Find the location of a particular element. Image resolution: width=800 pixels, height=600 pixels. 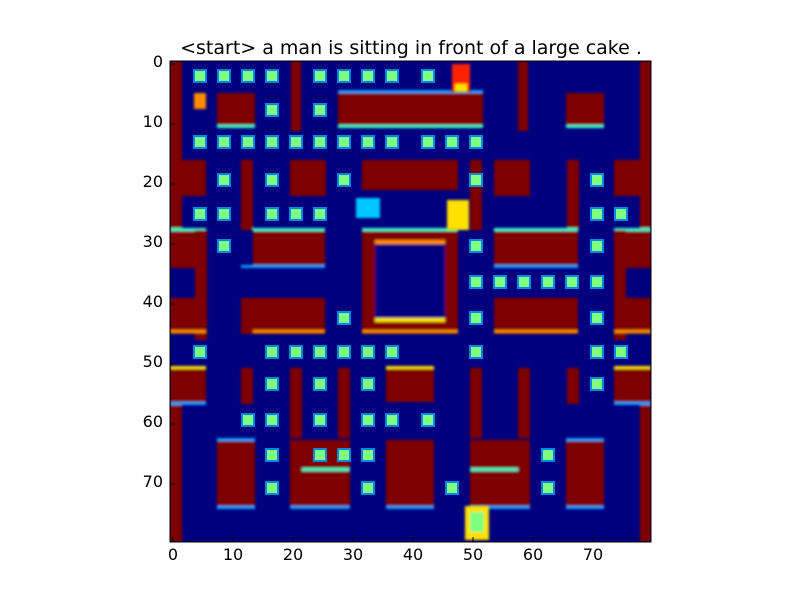

x-tick-label: 60 is located at coordinates (533, 554).